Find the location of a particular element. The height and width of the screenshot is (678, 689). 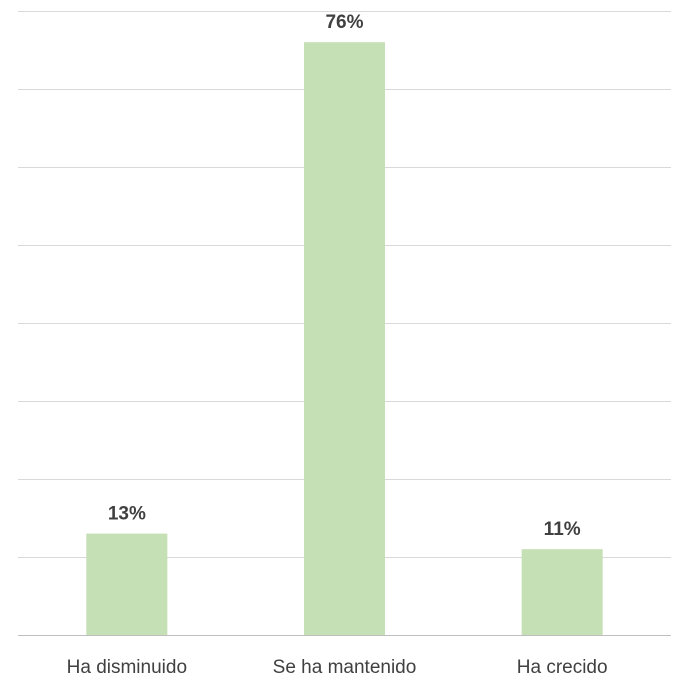

category-label: Se ha mantenido is located at coordinates (345, 667).